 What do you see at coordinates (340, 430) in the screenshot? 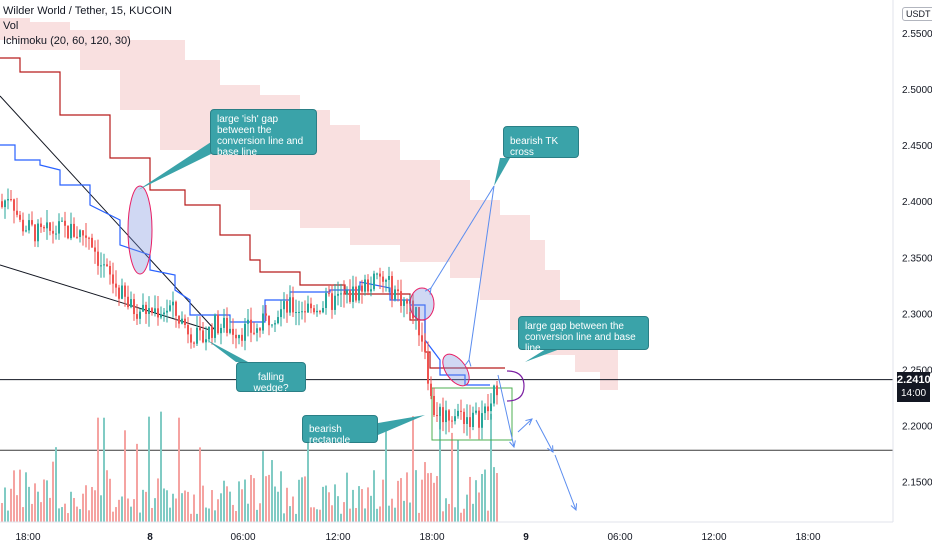
I see `callout-bearish-rectangle: bearish rectangle` at bounding box center [340, 430].